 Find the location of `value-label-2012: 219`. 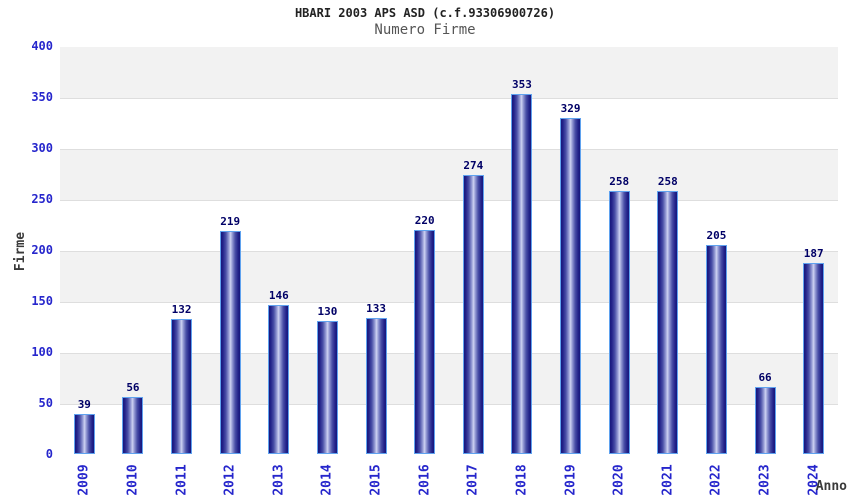

value-label-2012: 219 is located at coordinates (230, 221).